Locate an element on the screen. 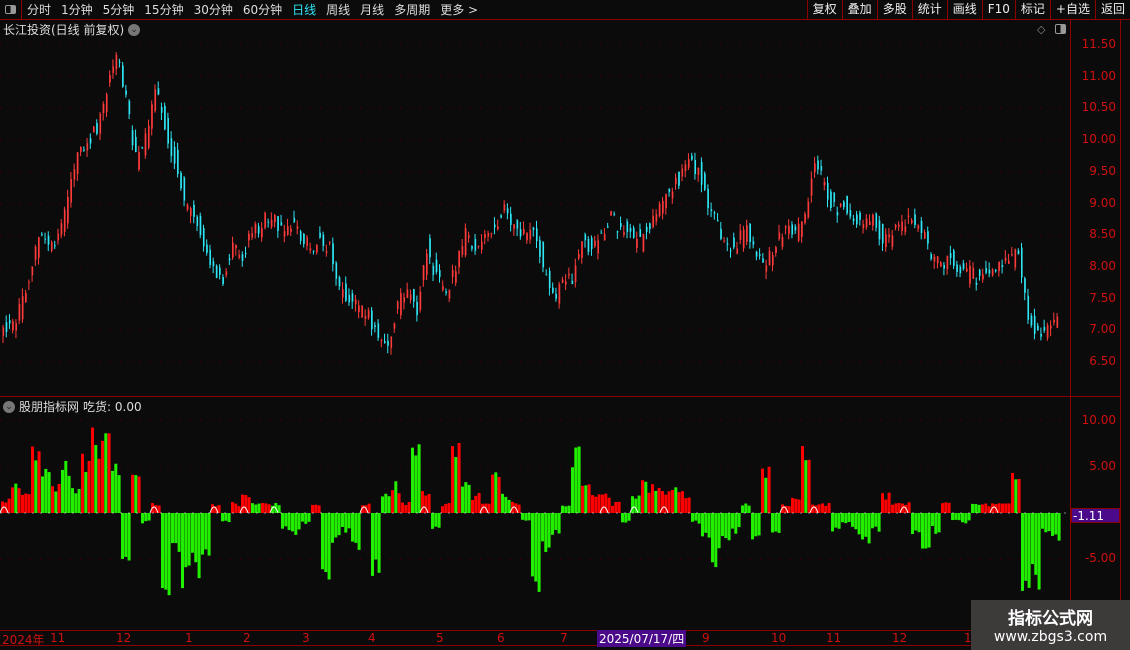  toolbar-button: 画线 is located at coordinates (964, 10).